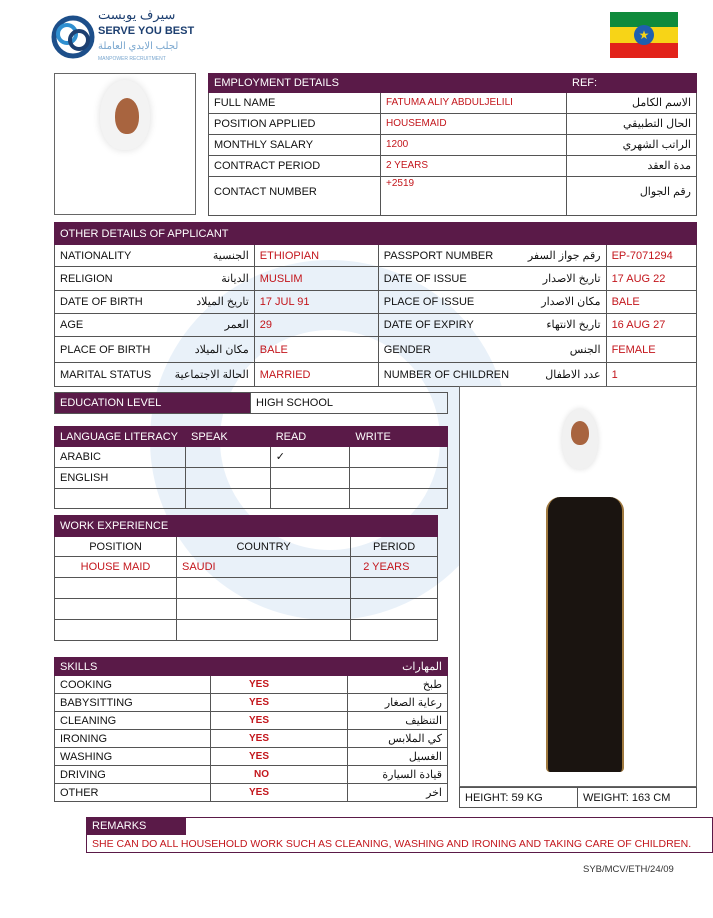 The width and height of the screenshot is (713, 918). What do you see at coordinates (628, 869) in the screenshot?
I see `reference-code: SYB/MCV/ETH/24/09` at bounding box center [628, 869].